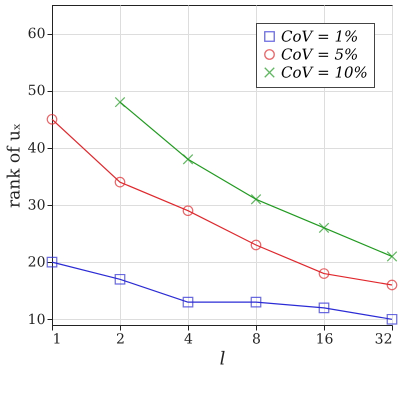  What do you see at coordinates (324, 73) in the screenshot?
I see `legend-label: CoV = 10%` at bounding box center [324, 73].